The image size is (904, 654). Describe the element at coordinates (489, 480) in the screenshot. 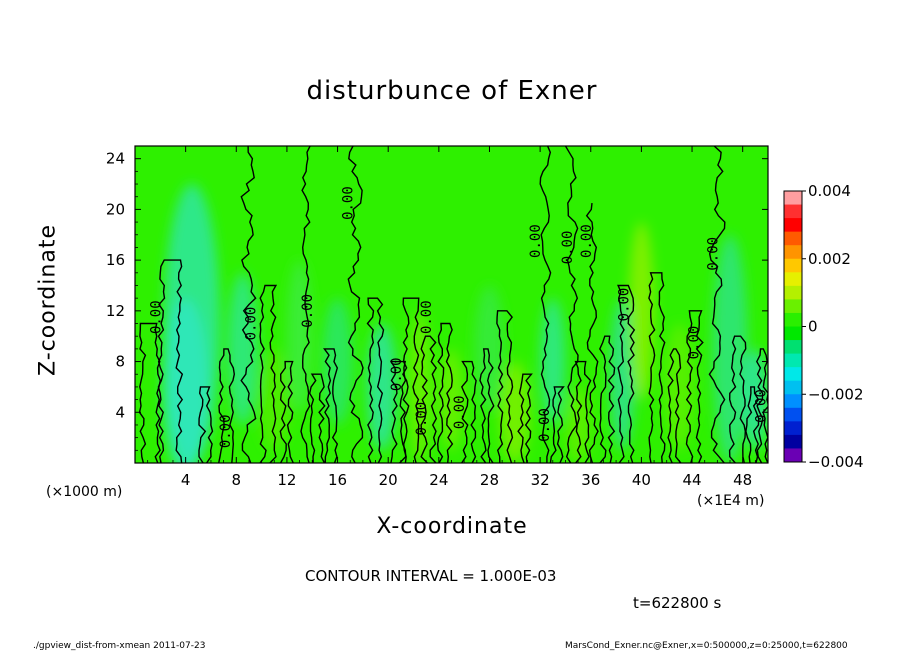

I see `x-tick-label: 28` at that location.